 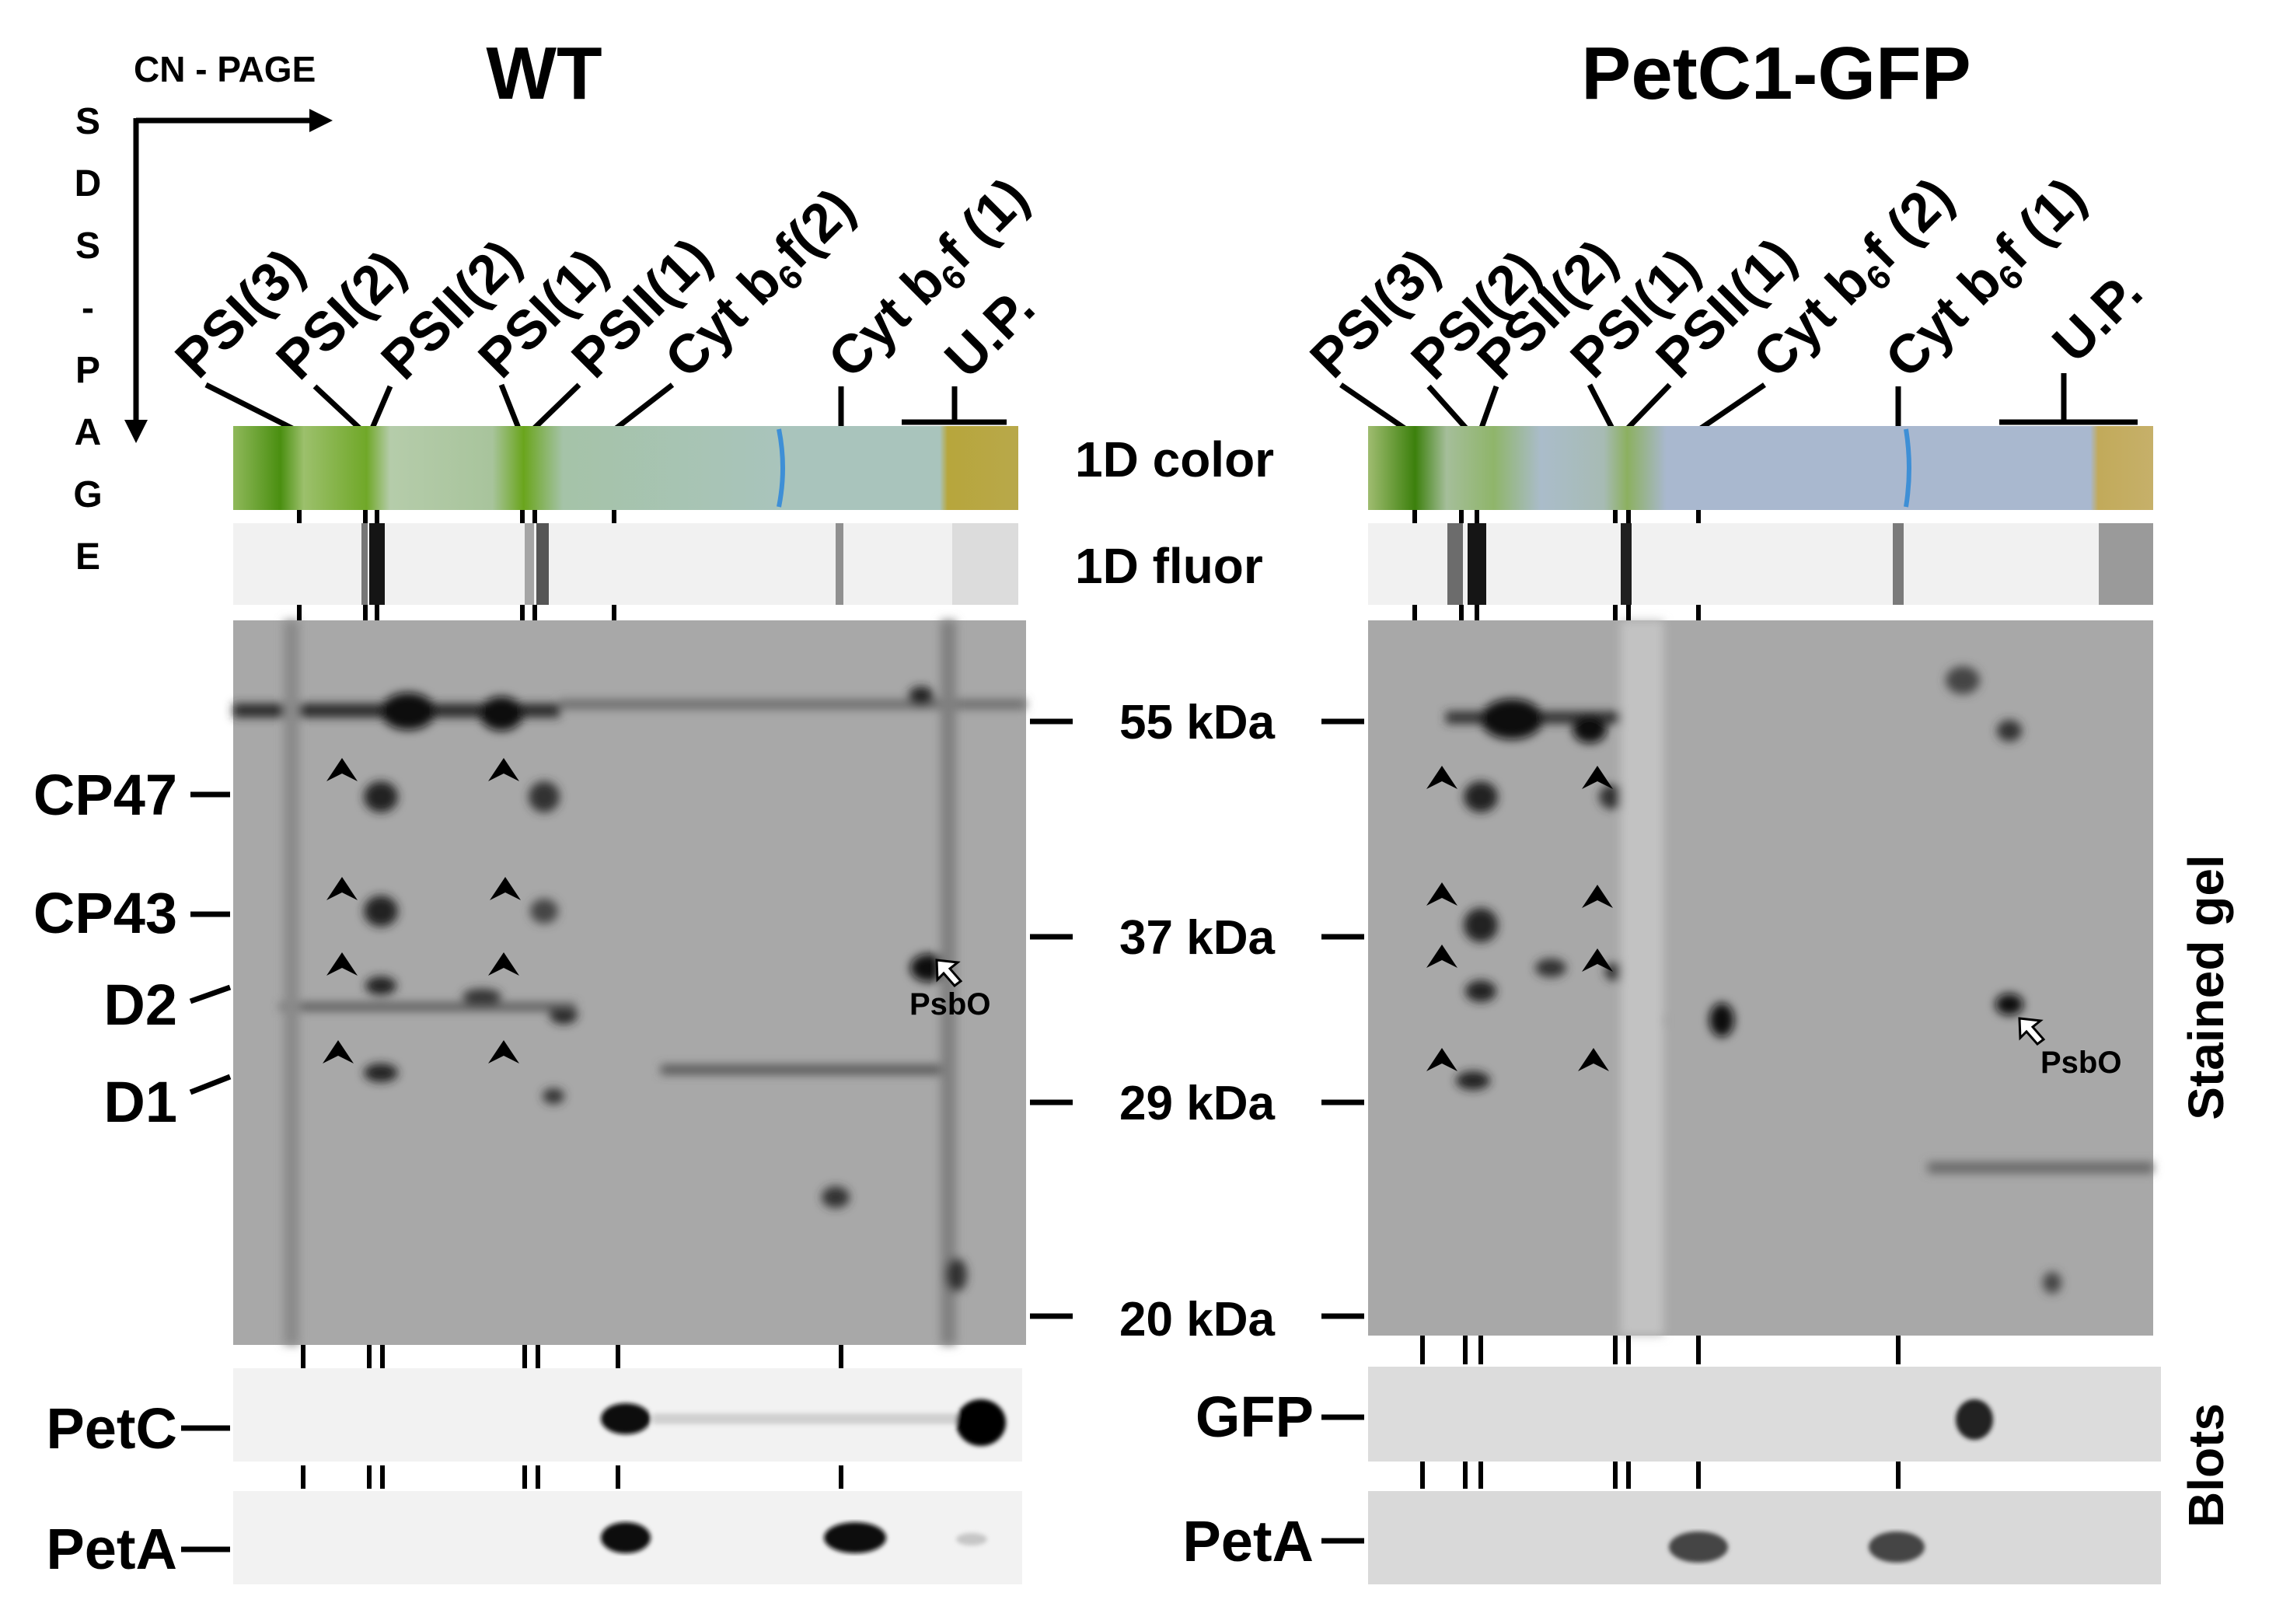 I want to click on cn-page-label: CN - PAGE, so click(x=225, y=69).